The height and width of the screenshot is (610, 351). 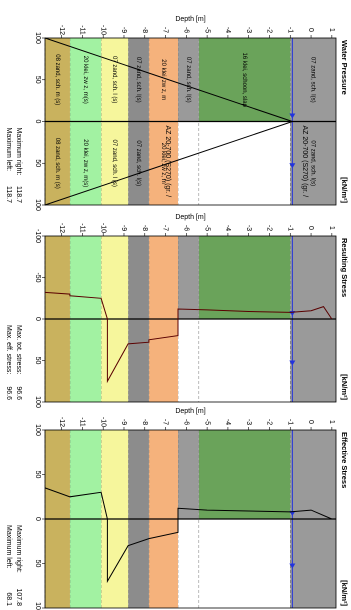 I want to click on panel-title: Resulting Stress, so click(x=344, y=267).